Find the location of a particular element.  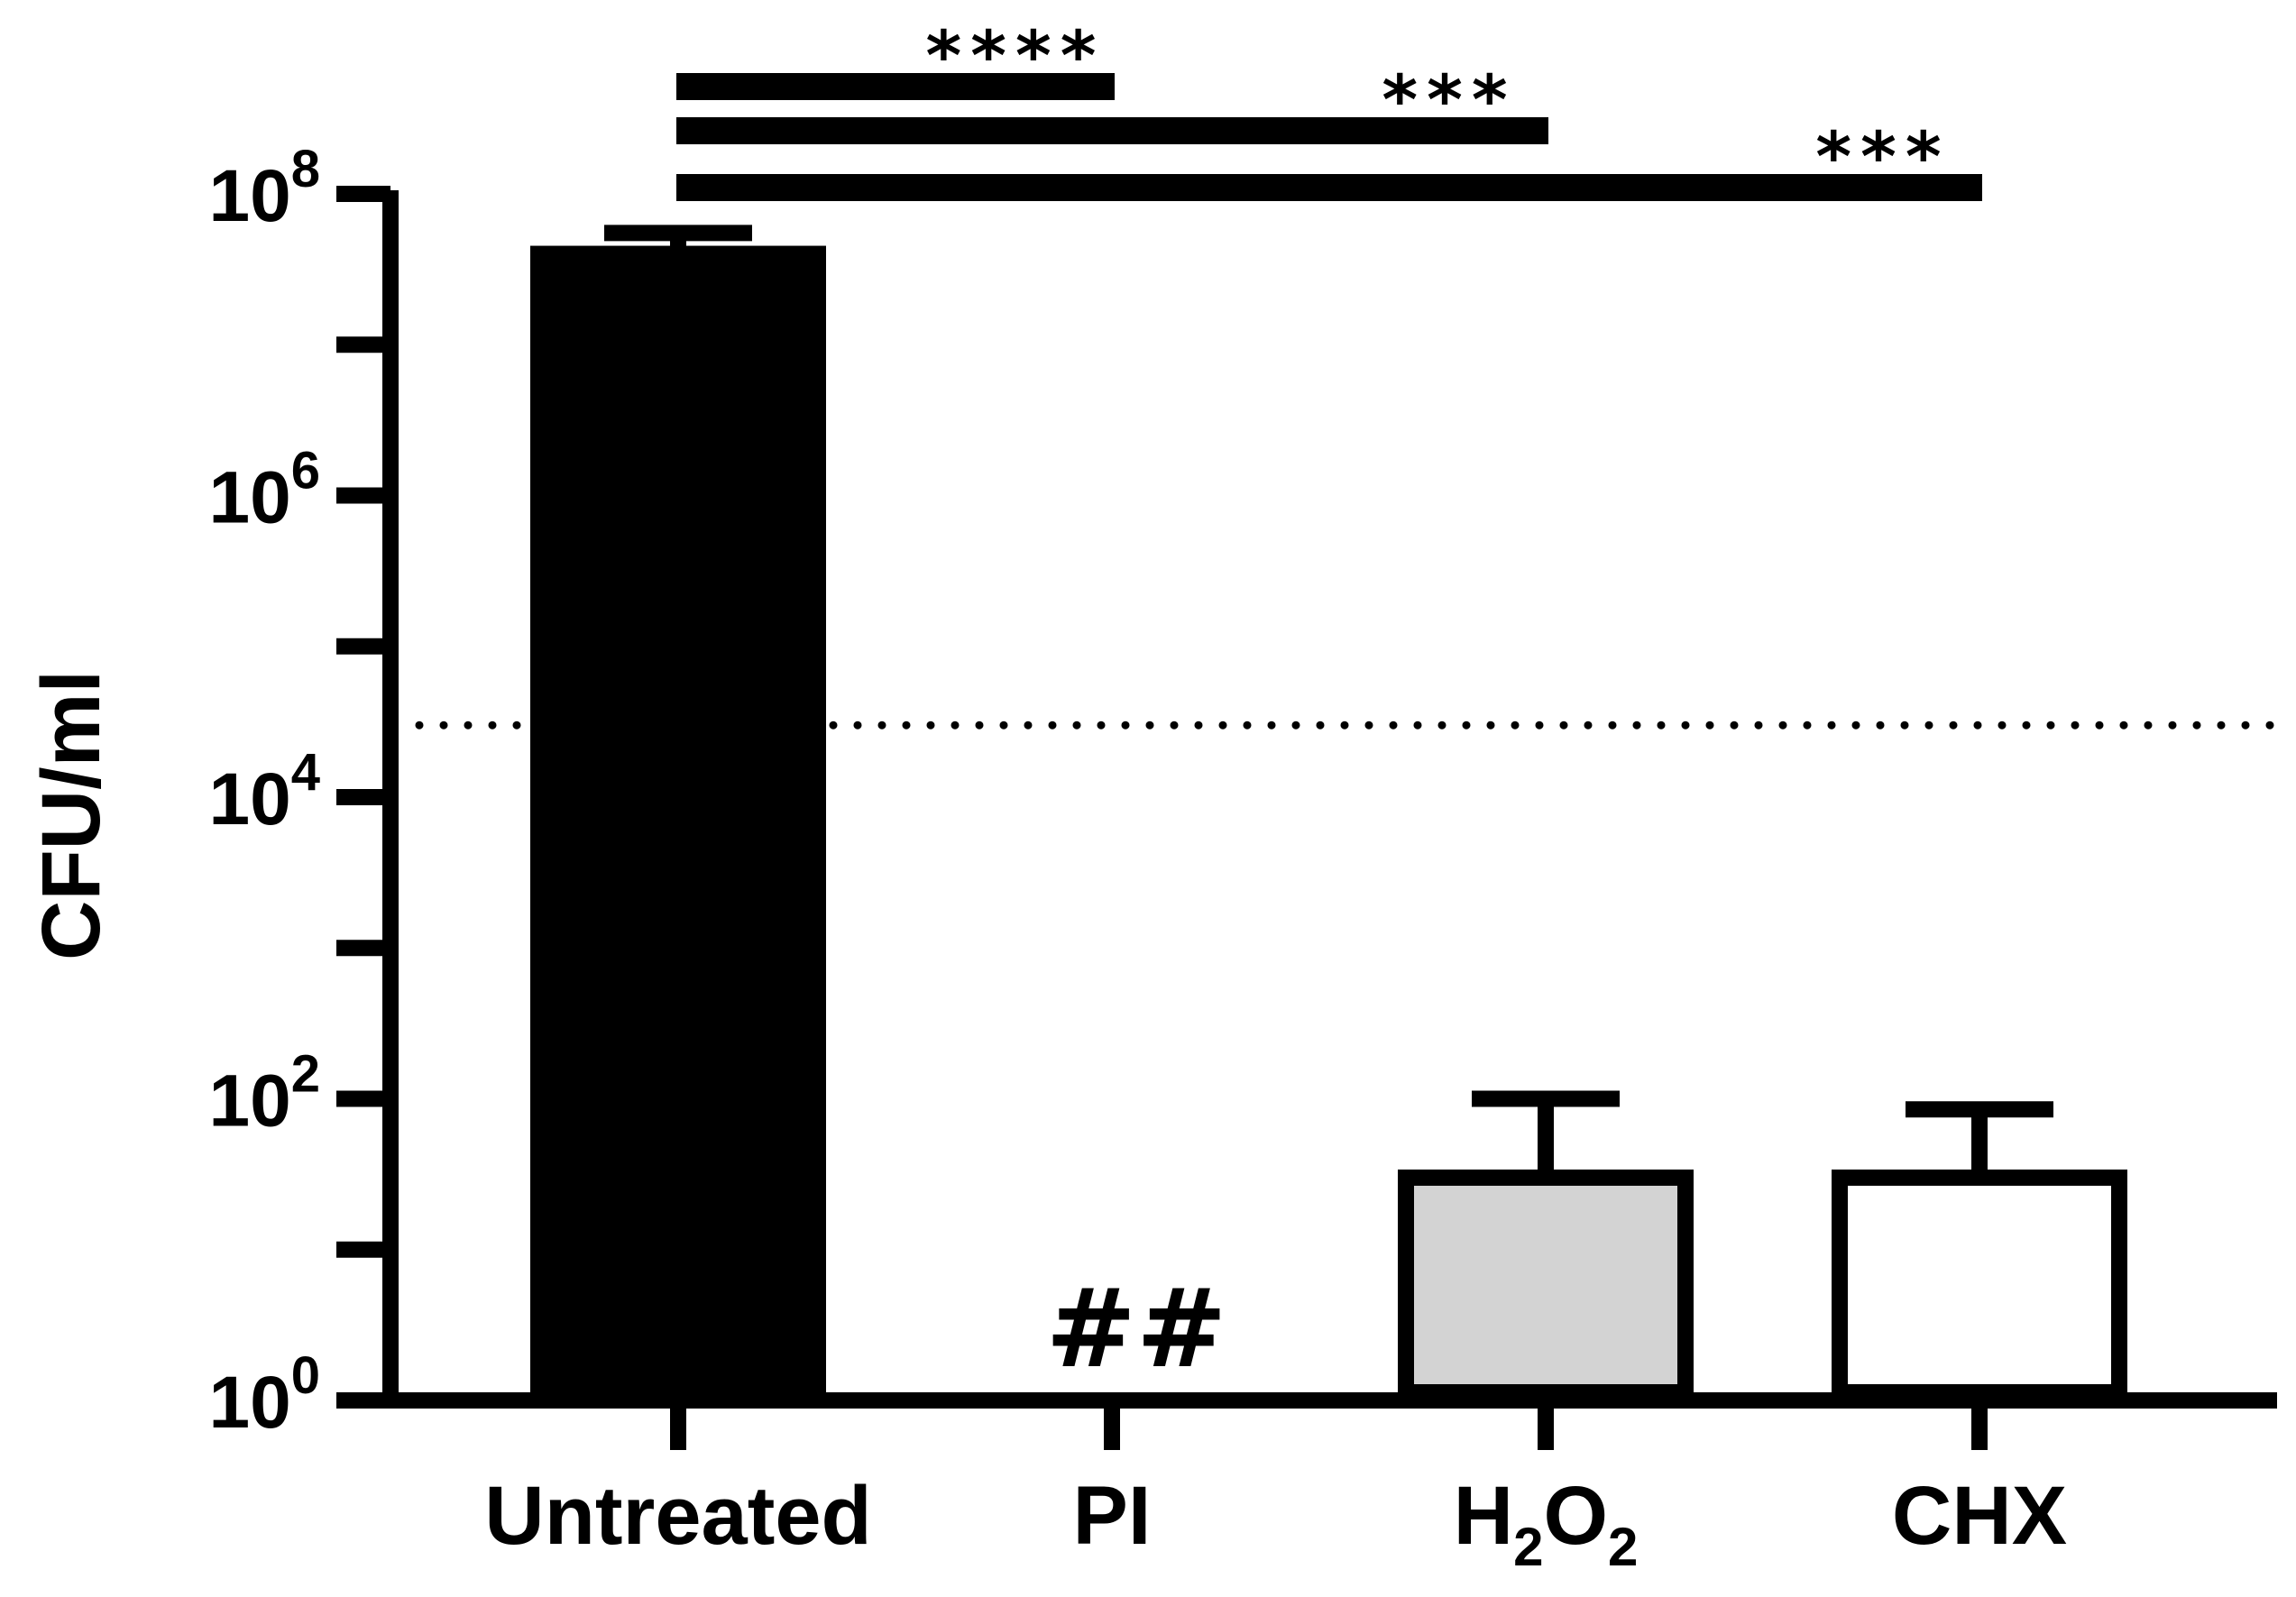

category-label-0: Untreated is located at coordinates (677, 1516).